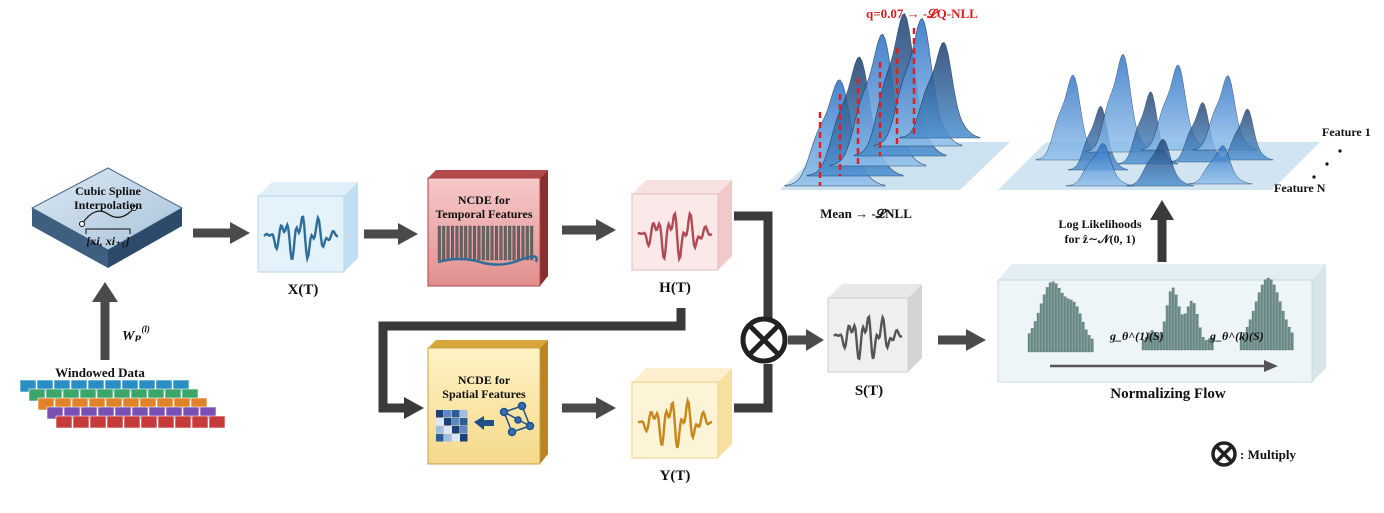 This screenshot has width=1384, height=513. I want to click on x-cube, so click(307, 227).